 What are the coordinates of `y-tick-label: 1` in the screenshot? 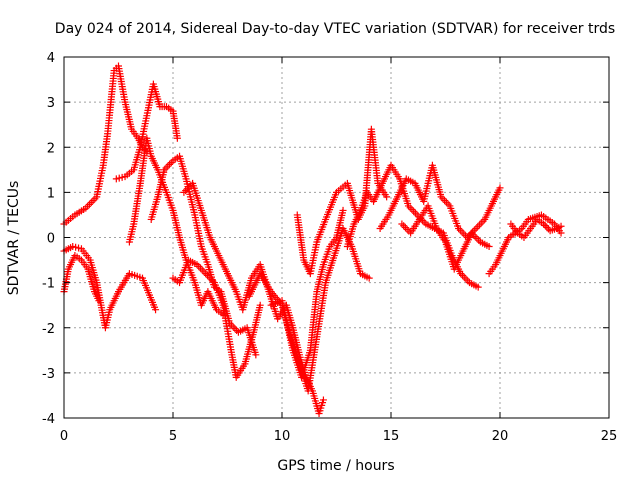 It's located at (51, 193).